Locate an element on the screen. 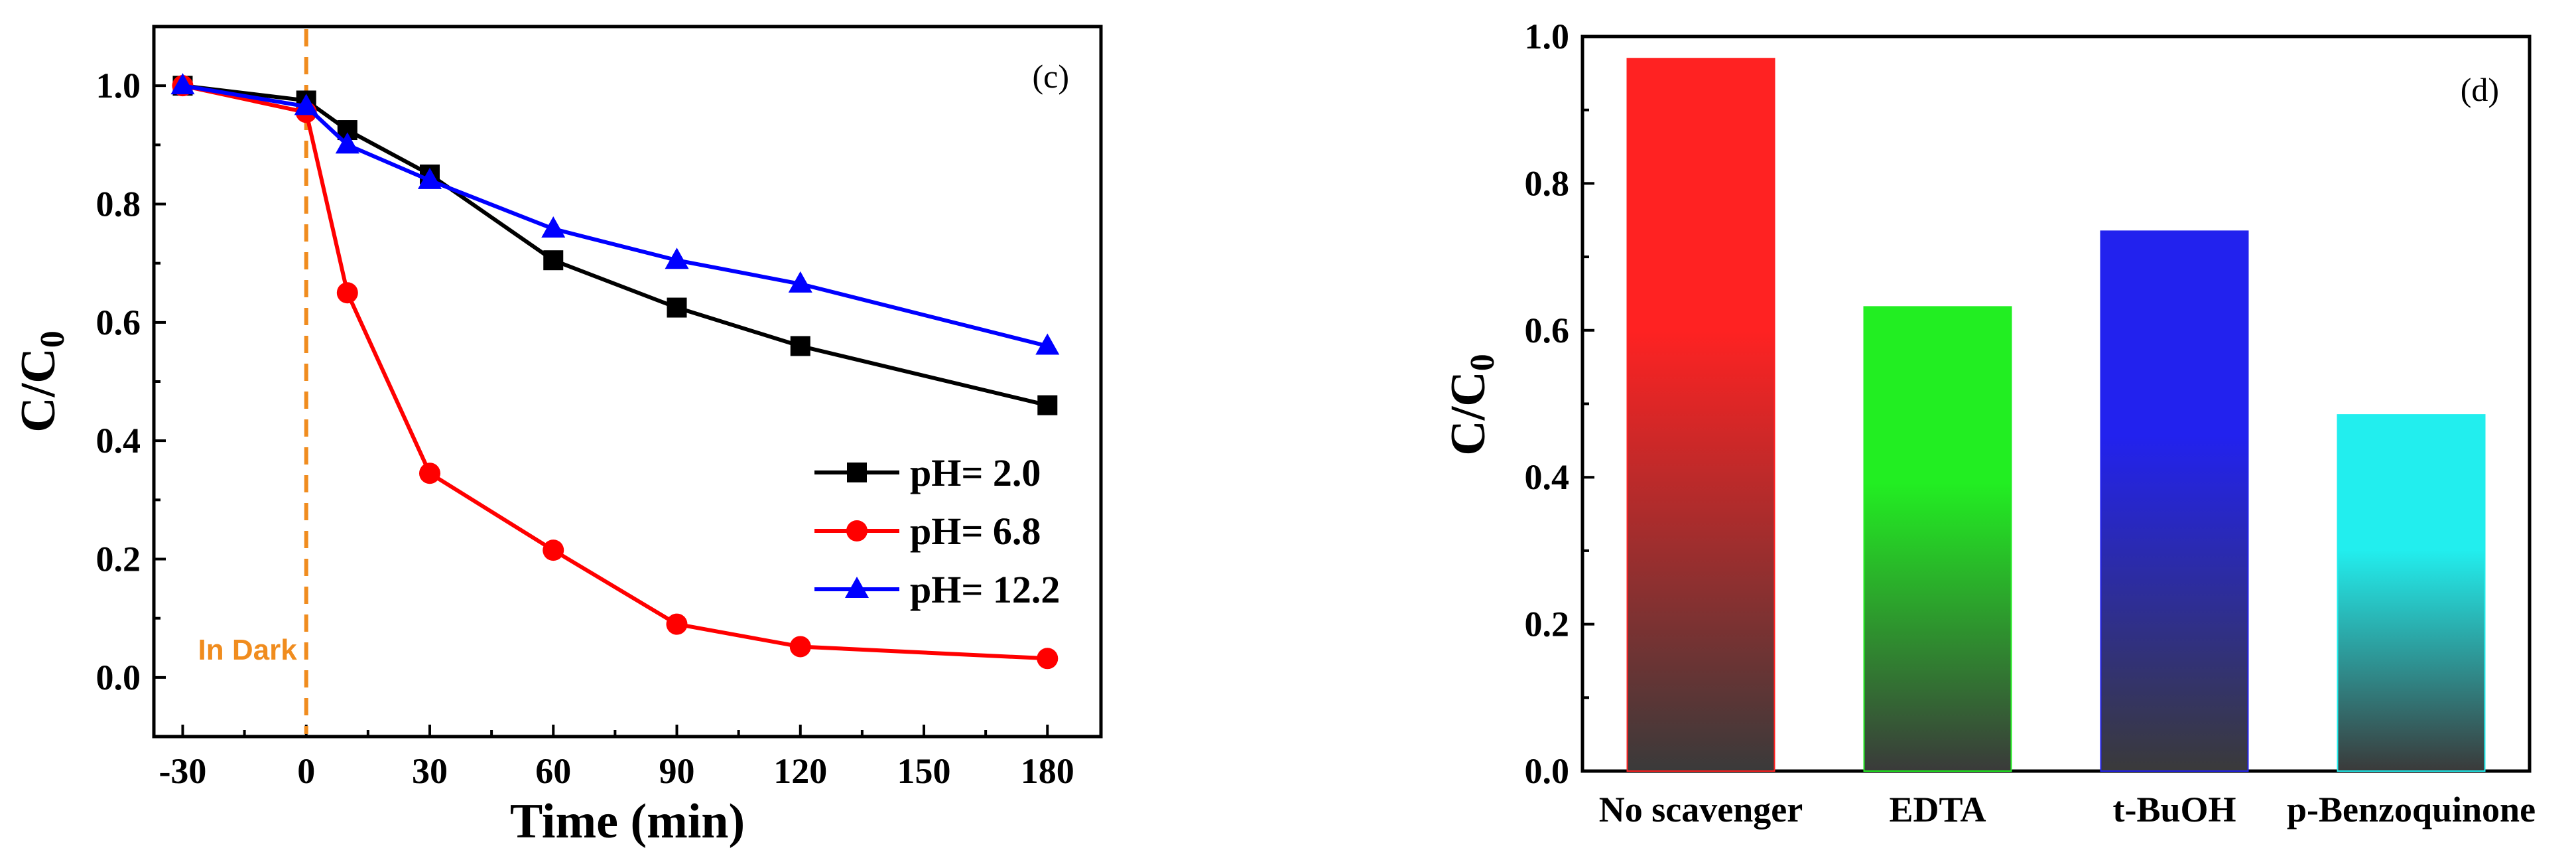 The image size is (2576, 862). y-tick-label-c: 0.6 is located at coordinates (119, 323).